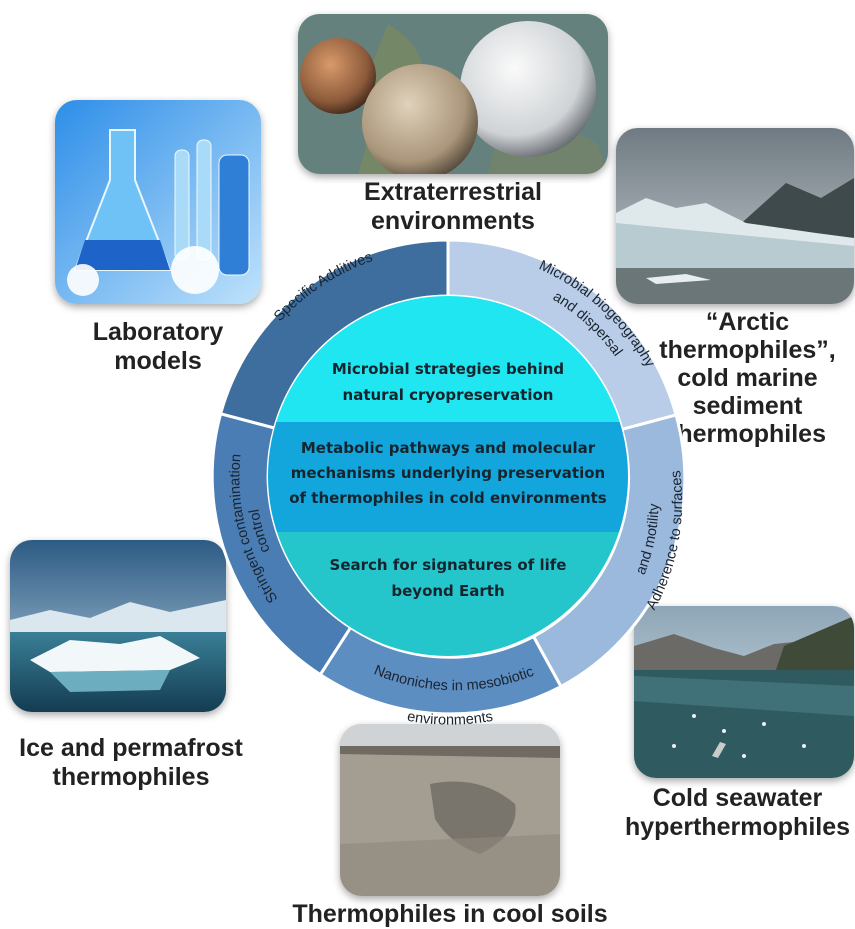 The height and width of the screenshot is (929, 855). What do you see at coordinates (158, 332) in the screenshot?
I see `caption-line: Laboratory` at bounding box center [158, 332].